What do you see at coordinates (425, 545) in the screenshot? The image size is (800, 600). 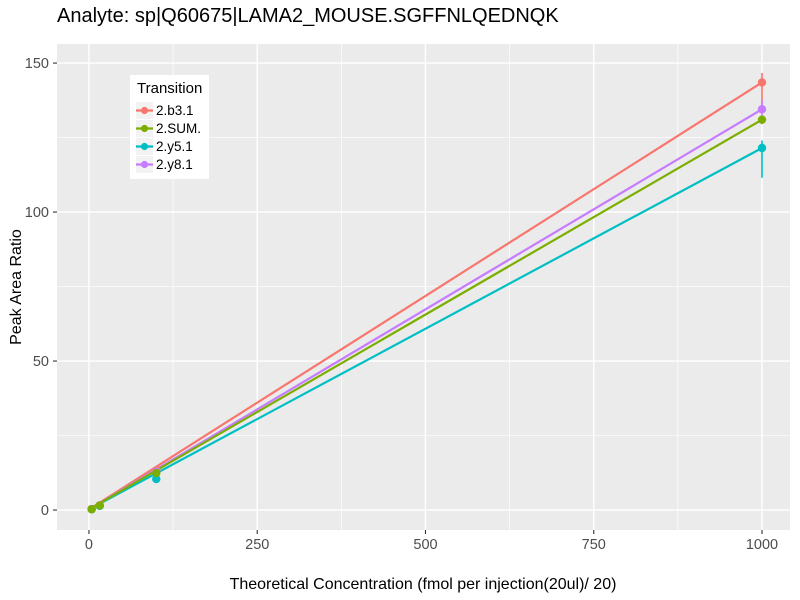 I see `x-tick-label: 500` at bounding box center [425, 545].